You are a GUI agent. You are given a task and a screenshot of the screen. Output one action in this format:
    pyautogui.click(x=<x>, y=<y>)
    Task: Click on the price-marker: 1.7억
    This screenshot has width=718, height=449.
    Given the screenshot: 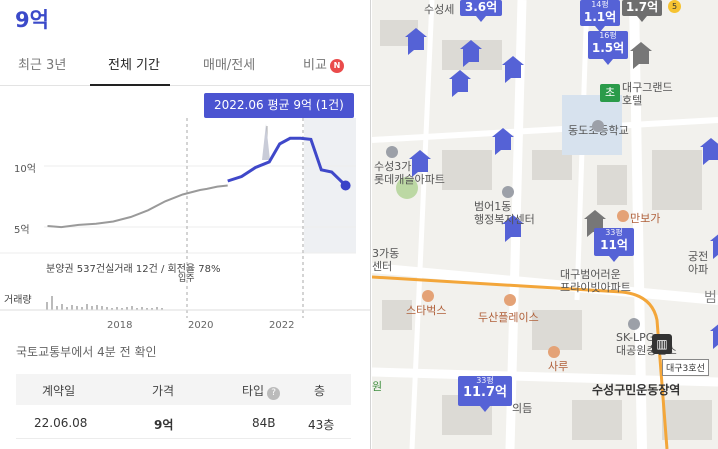 What is the action you would take?
    pyautogui.click(x=642, y=11)
    